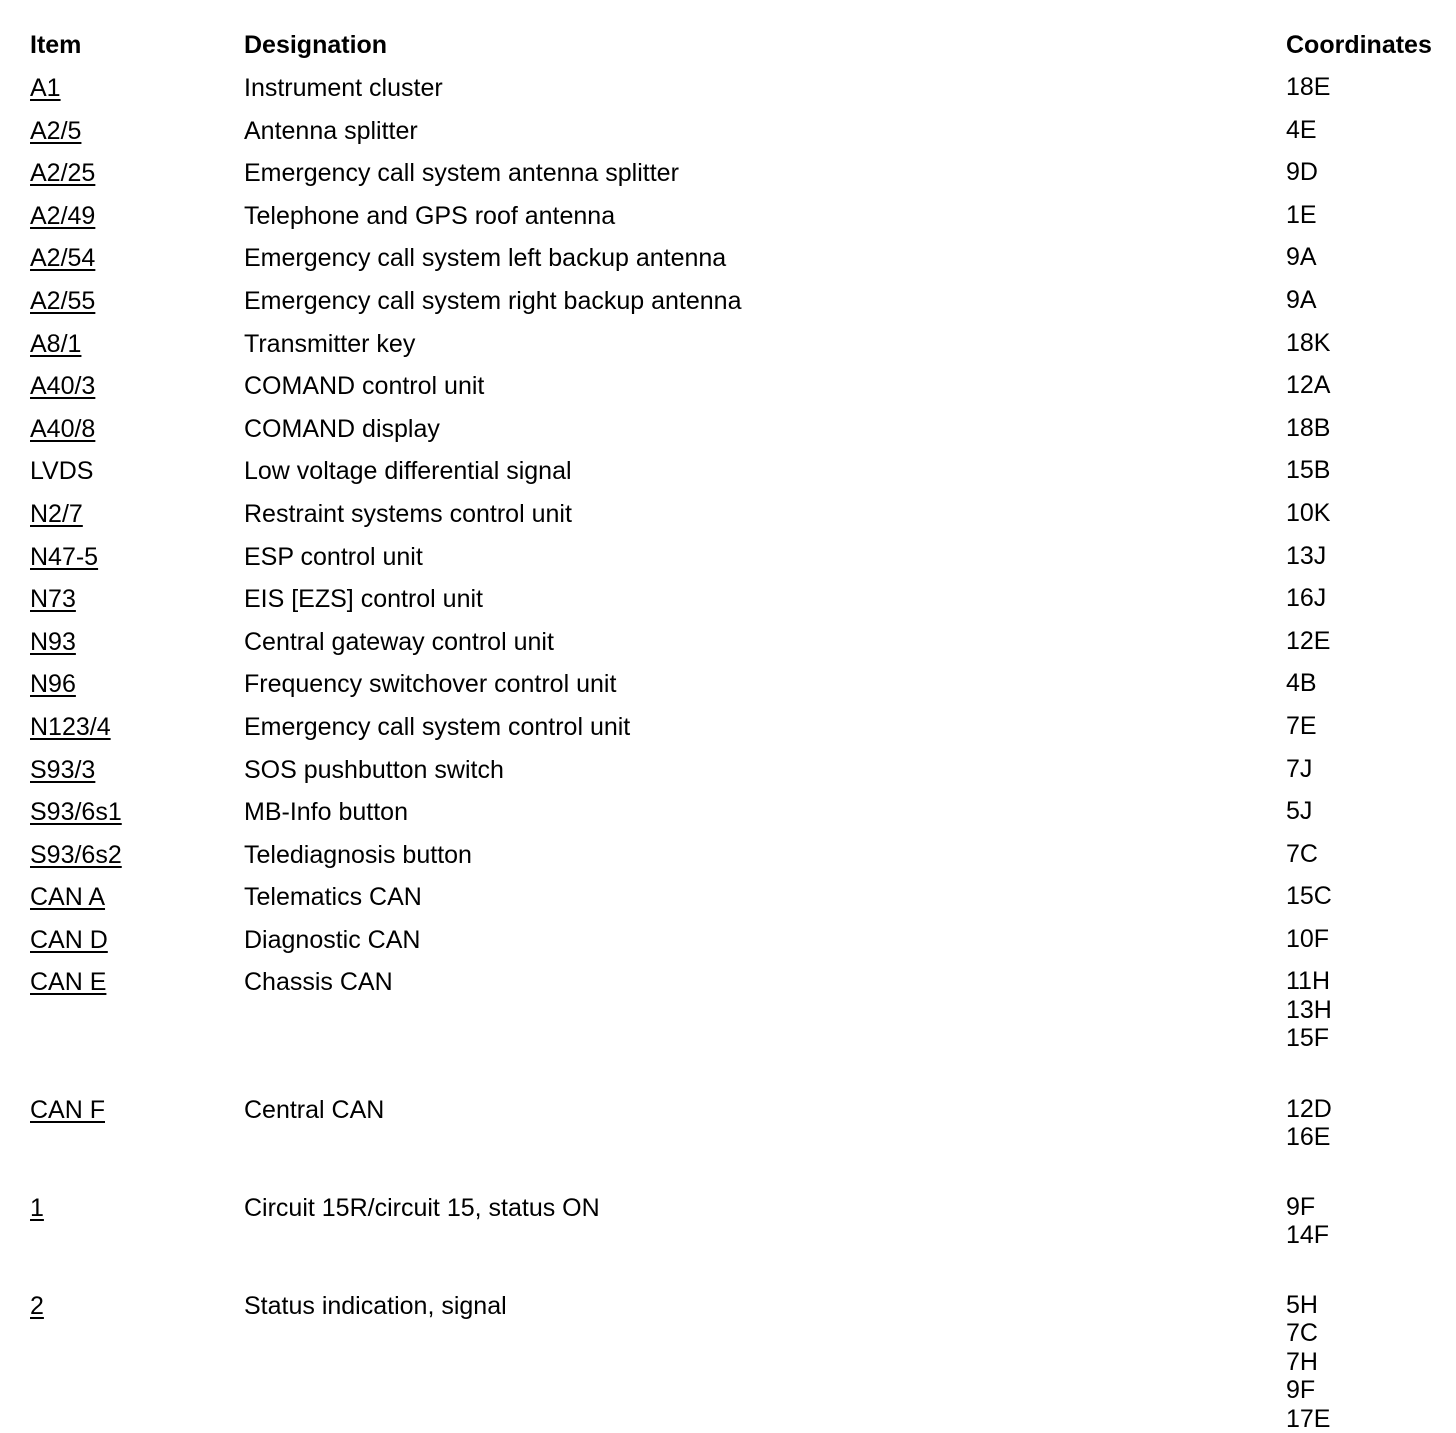 The image size is (1456, 1433). I want to click on item-link: A2/54, so click(63, 258).